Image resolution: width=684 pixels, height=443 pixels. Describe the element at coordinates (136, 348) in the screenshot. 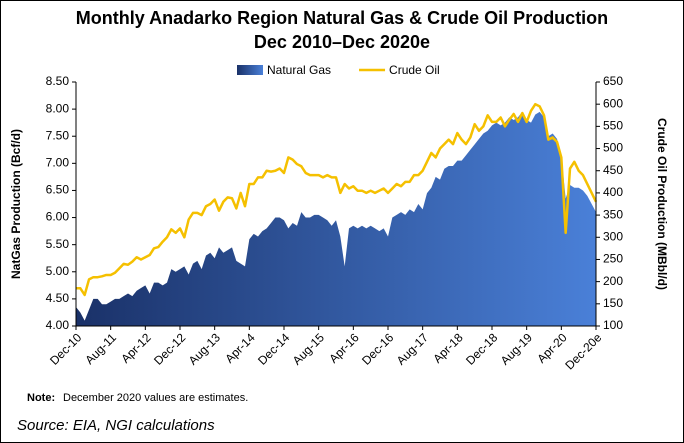

I see `x-tick-label: Apr-12` at that location.